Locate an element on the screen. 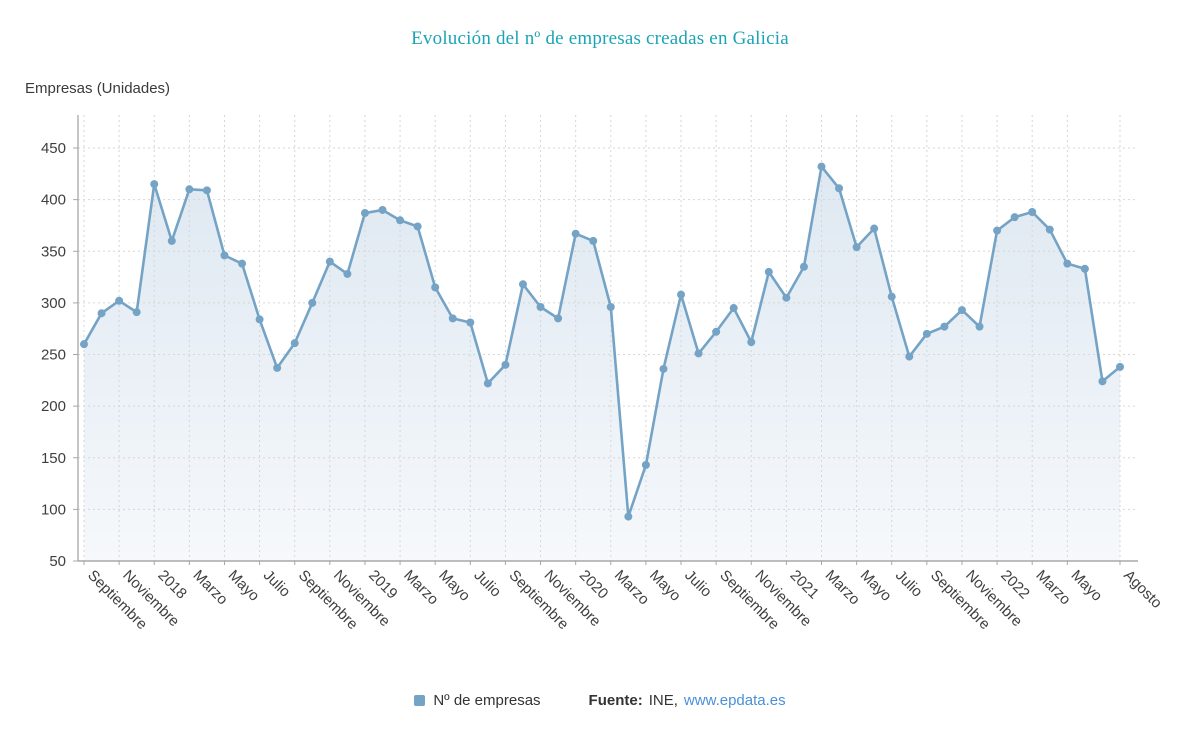  y-axis-tick-label: 400 is located at coordinates (53, 200).